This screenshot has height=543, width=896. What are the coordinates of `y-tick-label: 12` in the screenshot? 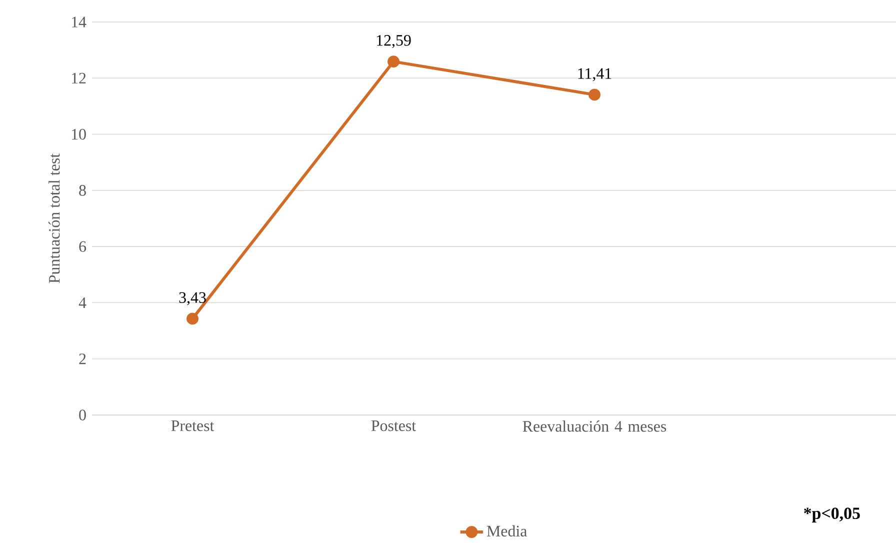 It's located at (79, 78).